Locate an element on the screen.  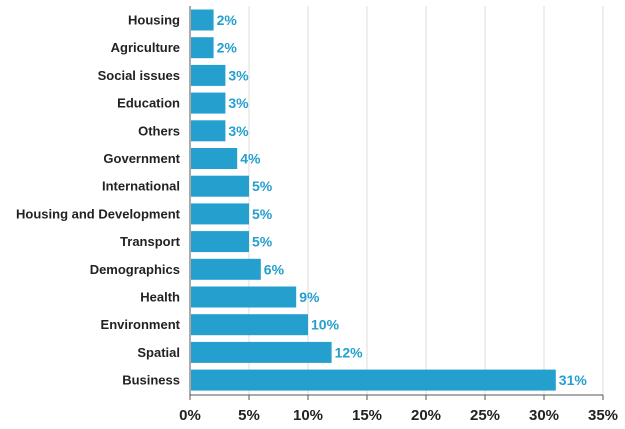
x-tick-label: 25% is located at coordinates (485, 415).